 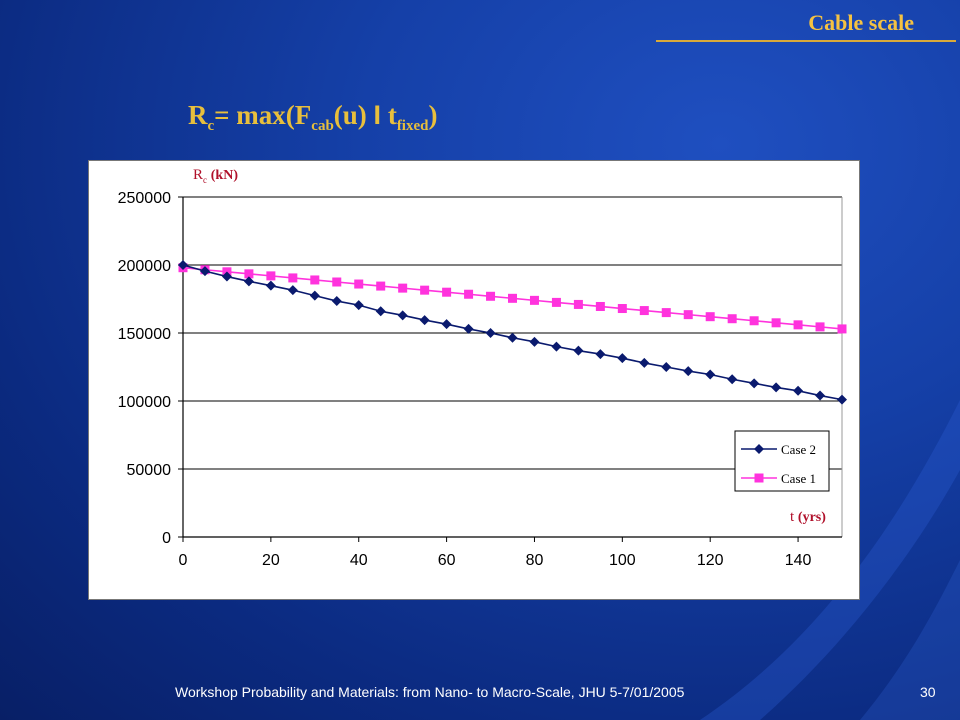 I want to click on formula-close: ), so click(x=433, y=115).